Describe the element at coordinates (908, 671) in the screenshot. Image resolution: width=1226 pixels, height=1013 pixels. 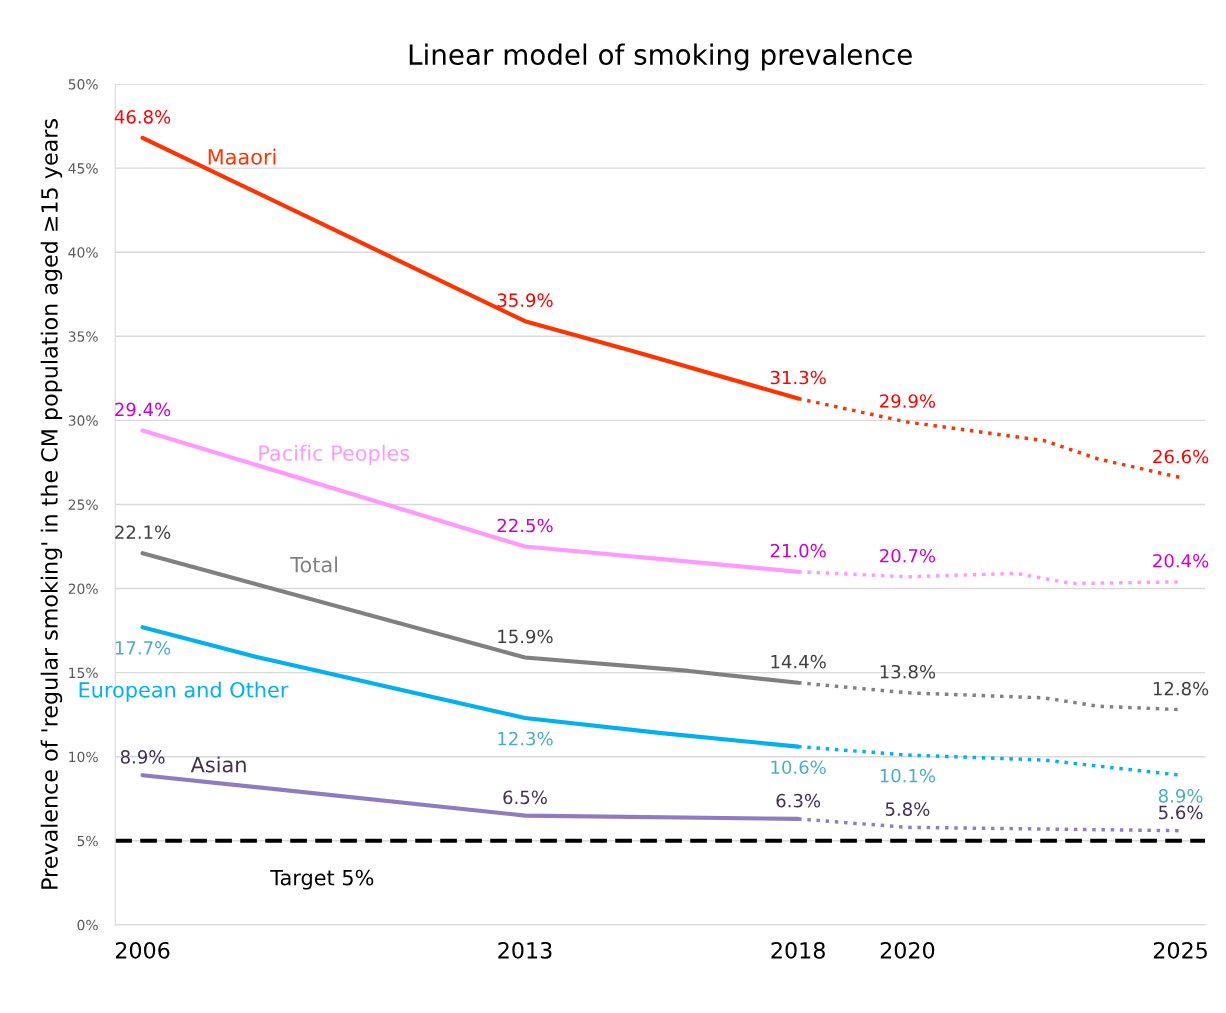
I see `data-label: 13.8%` at that location.